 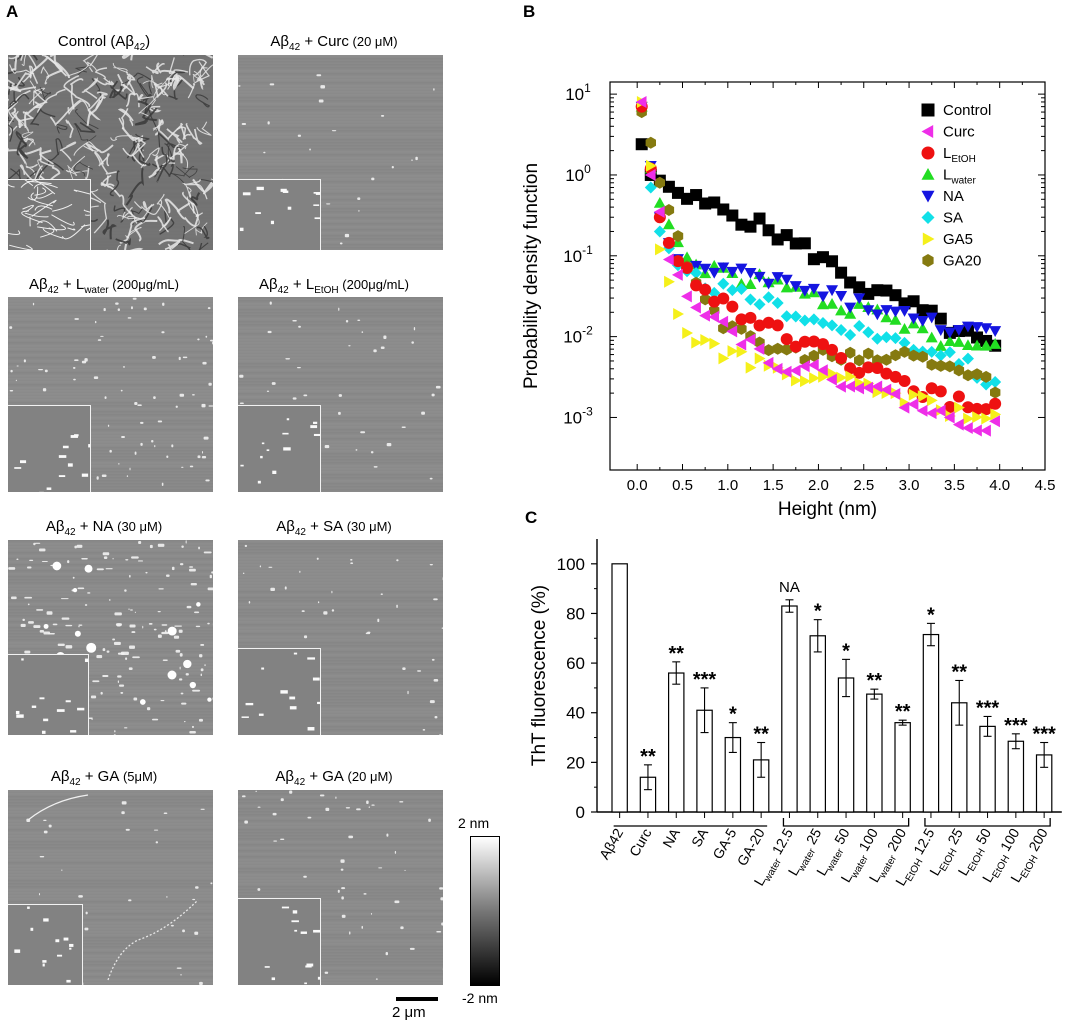 What do you see at coordinates (104, 43) in the screenshot?
I see `afm-panel-title: Control (Aβ42)` at bounding box center [104, 43].